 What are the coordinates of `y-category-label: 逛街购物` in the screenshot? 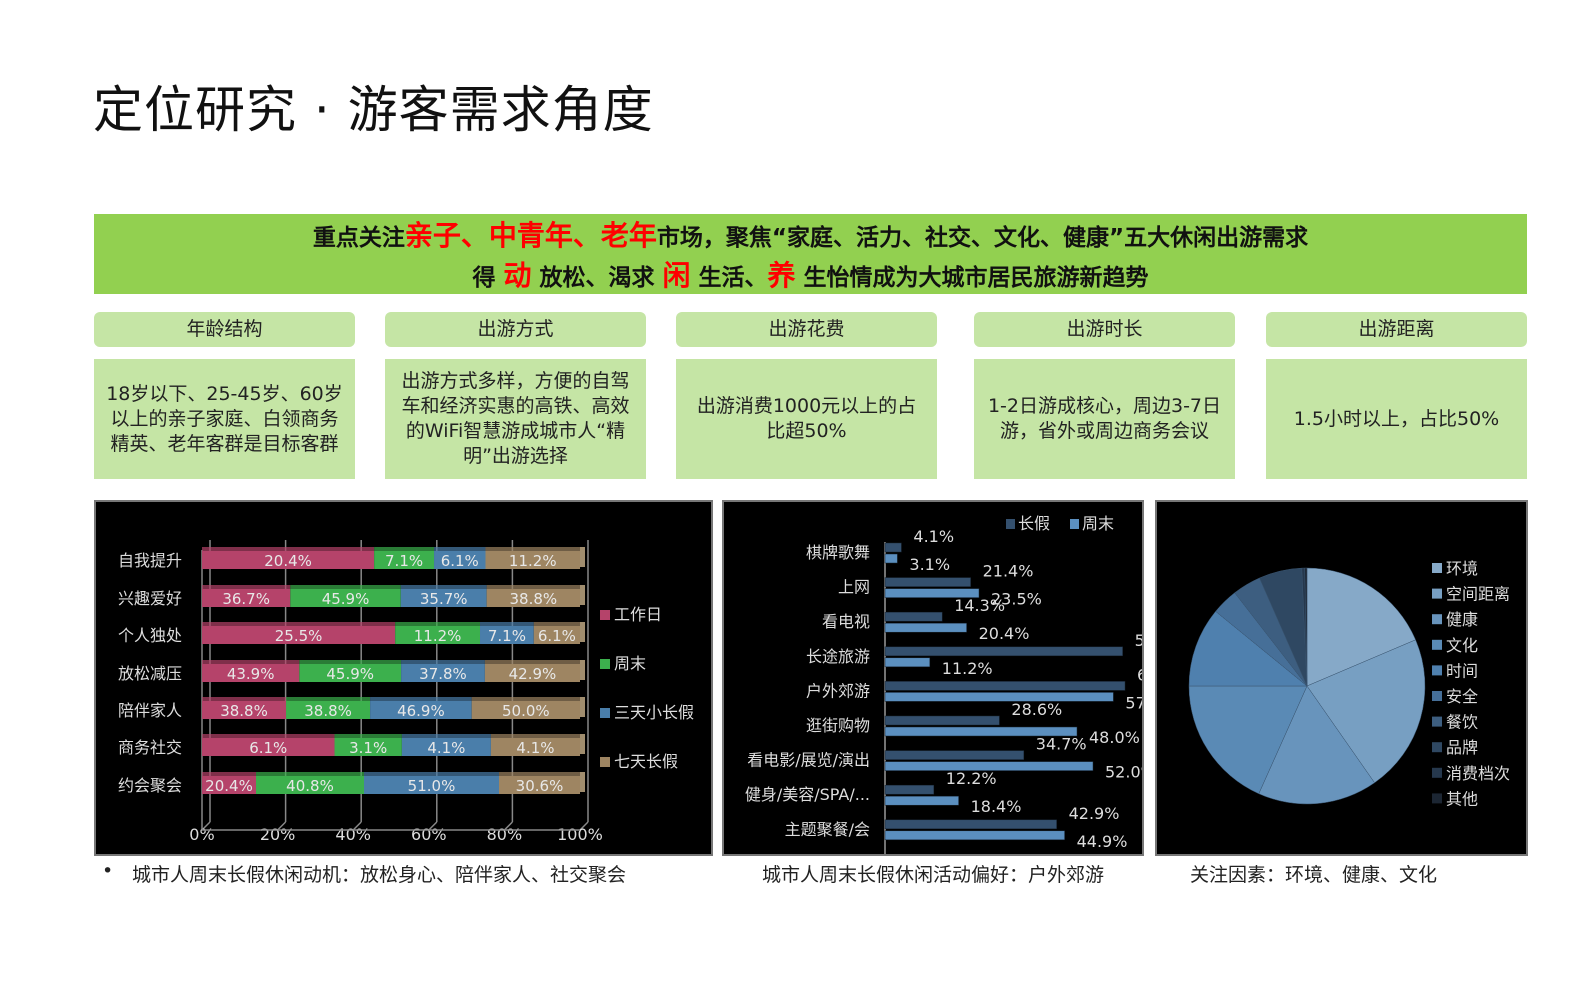 It's located at (838, 725).